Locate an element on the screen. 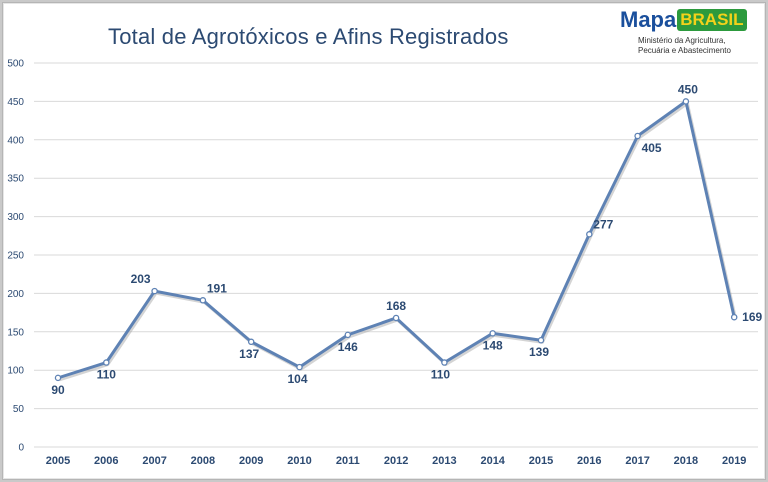 The width and height of the screenshot is (768, 482). data-label: 139 is located at coordinates (539, 352).